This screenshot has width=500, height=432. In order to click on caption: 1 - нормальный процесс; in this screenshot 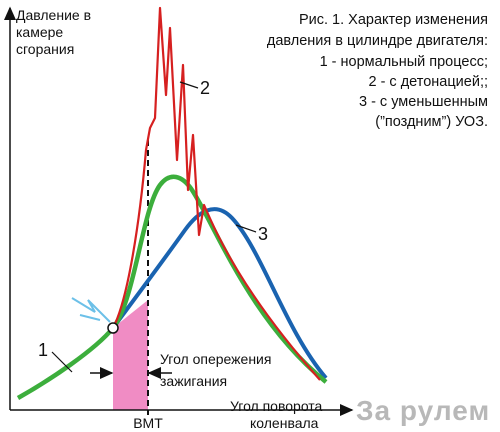, I will do `click(404, 62)`.